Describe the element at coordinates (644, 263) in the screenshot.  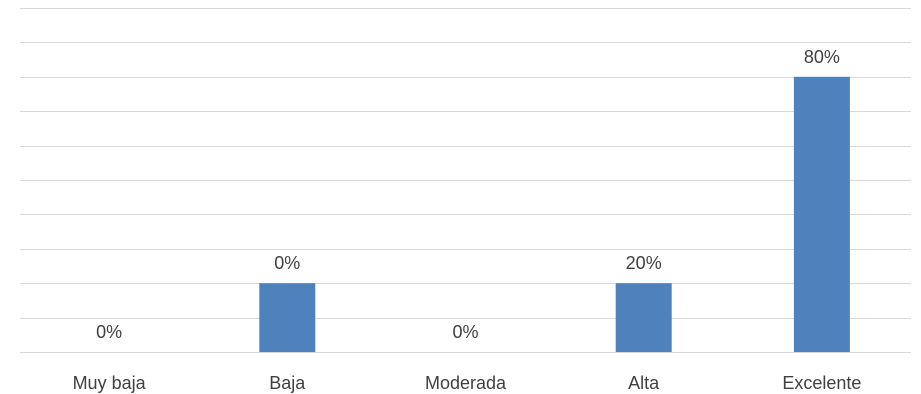
I see `data-label: 20%` at that location.